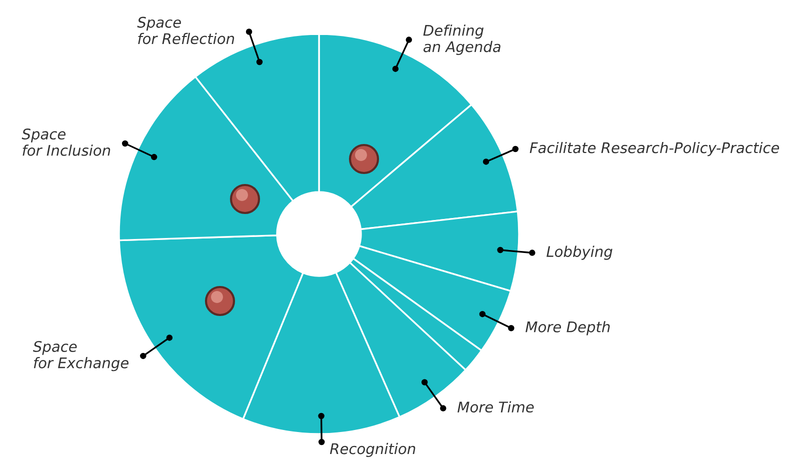 Image resolution: width=792 pixels, height=459 pixels. Describe the element at coordinates (568, 328) in the screenshot. I see `slice-label: More Depth` at that location.